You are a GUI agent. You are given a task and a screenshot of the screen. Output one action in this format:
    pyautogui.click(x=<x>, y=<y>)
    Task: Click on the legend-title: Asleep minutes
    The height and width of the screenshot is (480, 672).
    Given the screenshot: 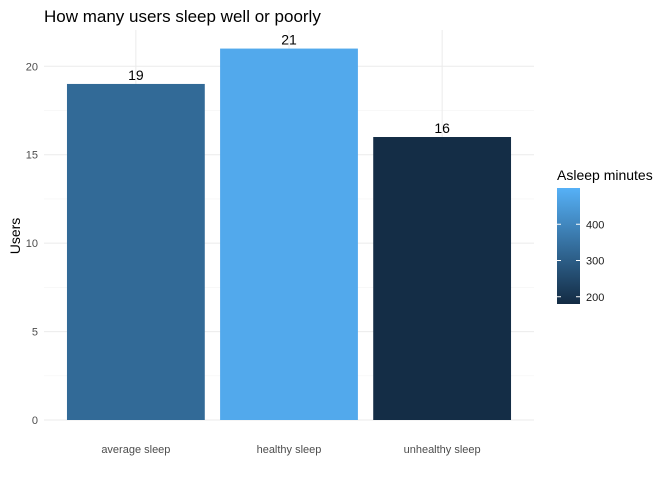 What is the action you would take?
    pyautogui.click(x=605, y=175)
    